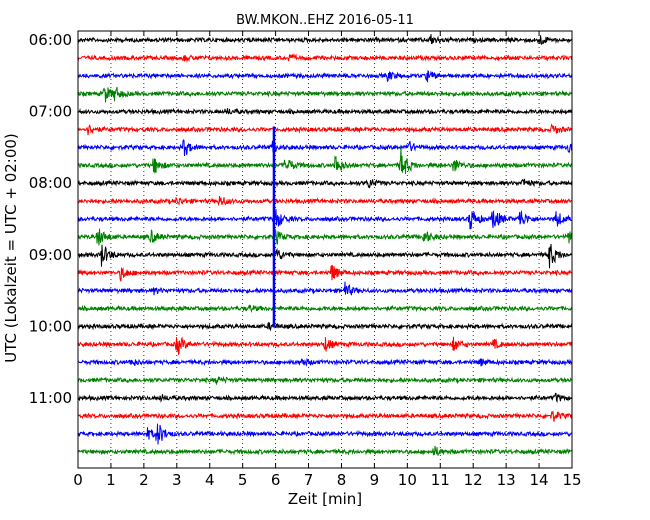 The height and width of the screenshot is (520, 650). What do you see at coordinates (111, 480) in the screenshot?
I see `x-tick-label: 1` at bounding box center [111, 480].